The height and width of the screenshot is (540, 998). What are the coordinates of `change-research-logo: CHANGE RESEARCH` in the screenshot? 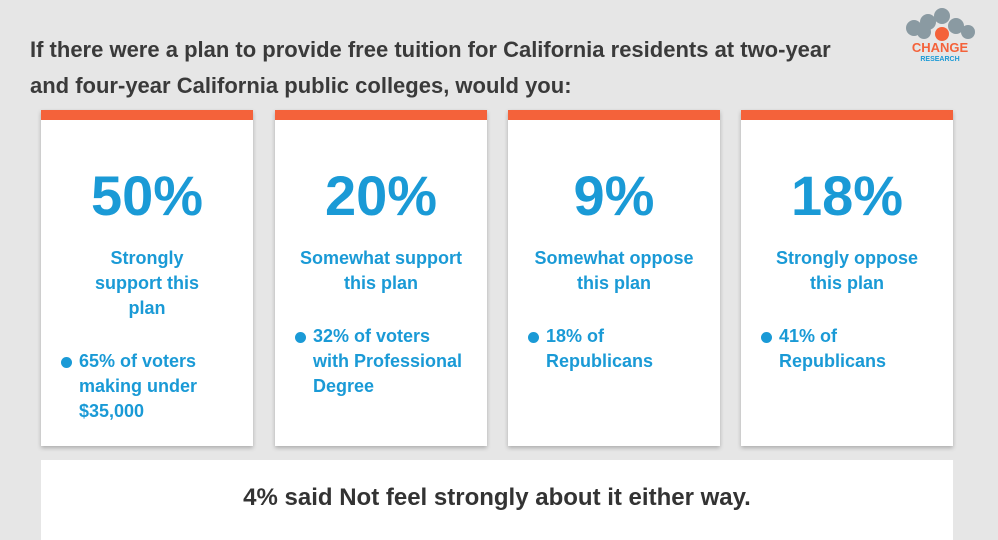 It's located at (940, 35).